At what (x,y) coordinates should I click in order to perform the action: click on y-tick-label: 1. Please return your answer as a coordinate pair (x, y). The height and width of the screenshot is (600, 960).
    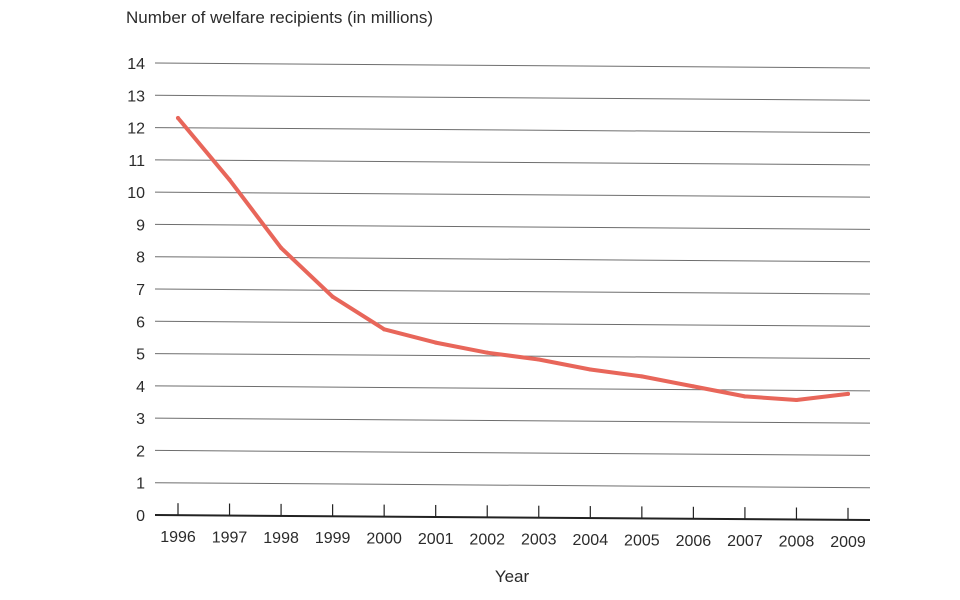
    Looking at the image, I should click on (140, 484).